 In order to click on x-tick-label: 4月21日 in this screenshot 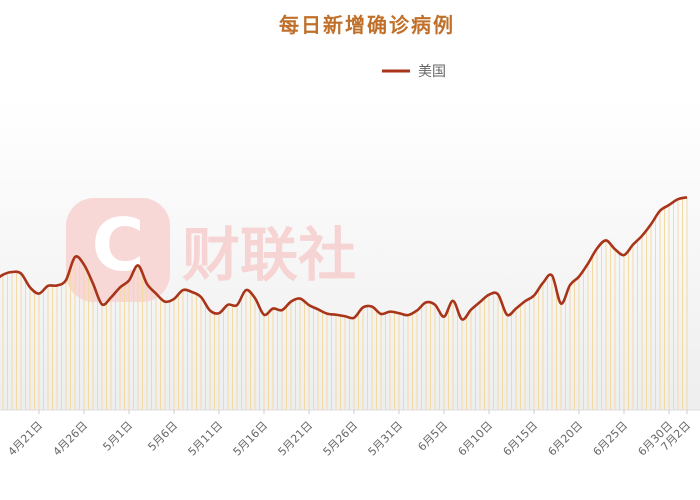, I will do `click(26, 439)`.